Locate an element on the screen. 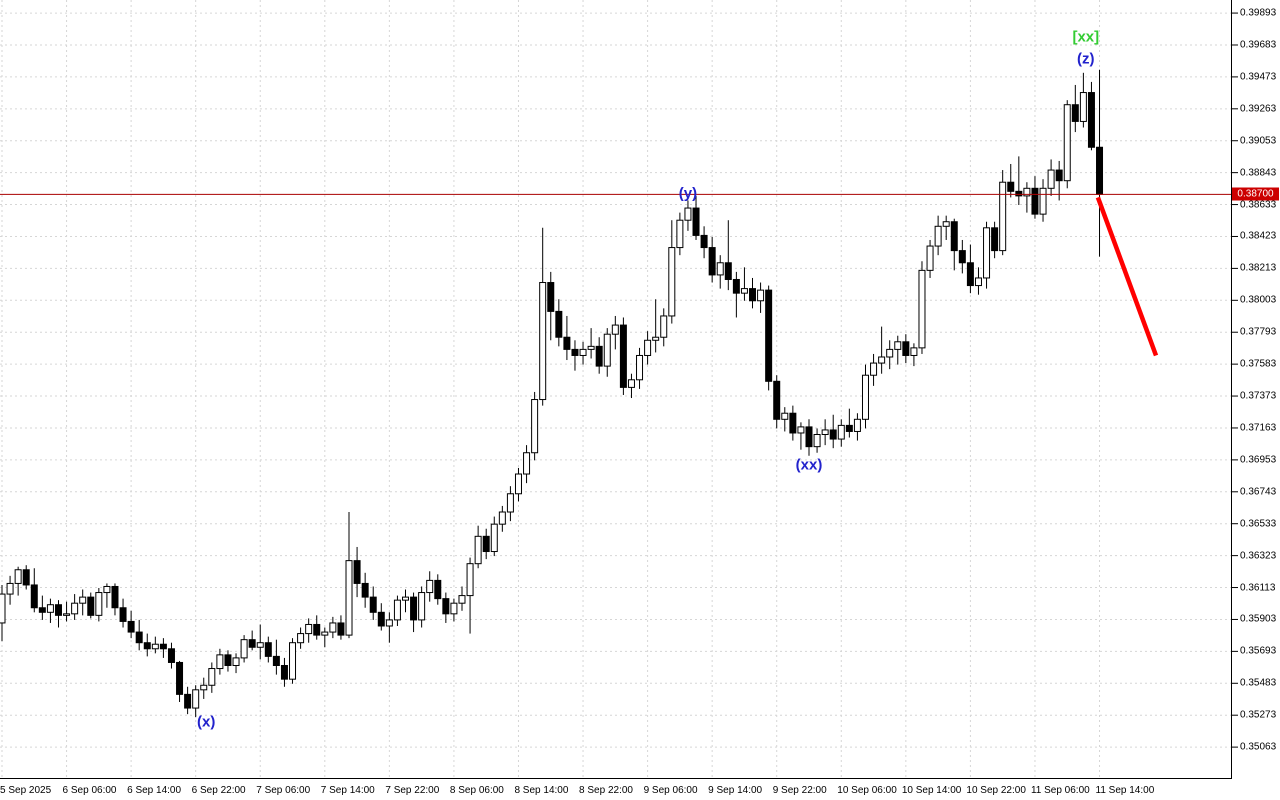  time-axis-label: 5 Sep 2025 is located at coordinates (26, 790).